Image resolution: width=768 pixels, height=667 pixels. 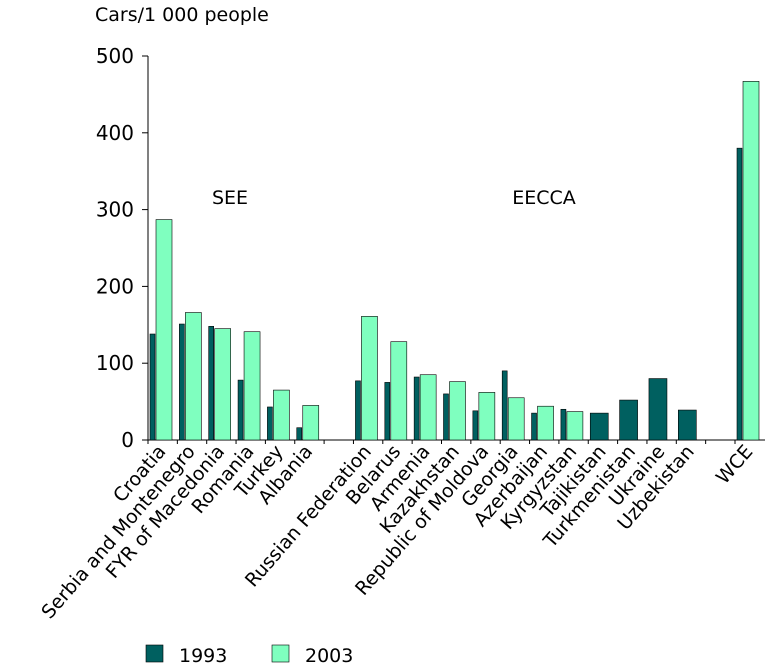 I want to click on y-axis-ticks: 0 100 200 300 400 500, so click(x=122, y=248).